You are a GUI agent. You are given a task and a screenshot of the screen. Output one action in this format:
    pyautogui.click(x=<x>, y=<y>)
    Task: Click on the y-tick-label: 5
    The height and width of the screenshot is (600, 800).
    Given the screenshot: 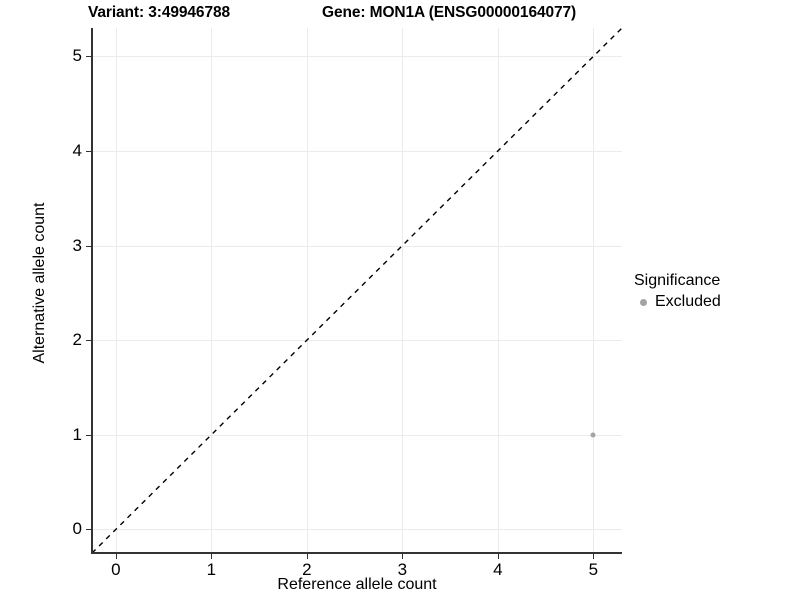 What is the action you would take?
    pyautogui.click(x=77, y=56)
    